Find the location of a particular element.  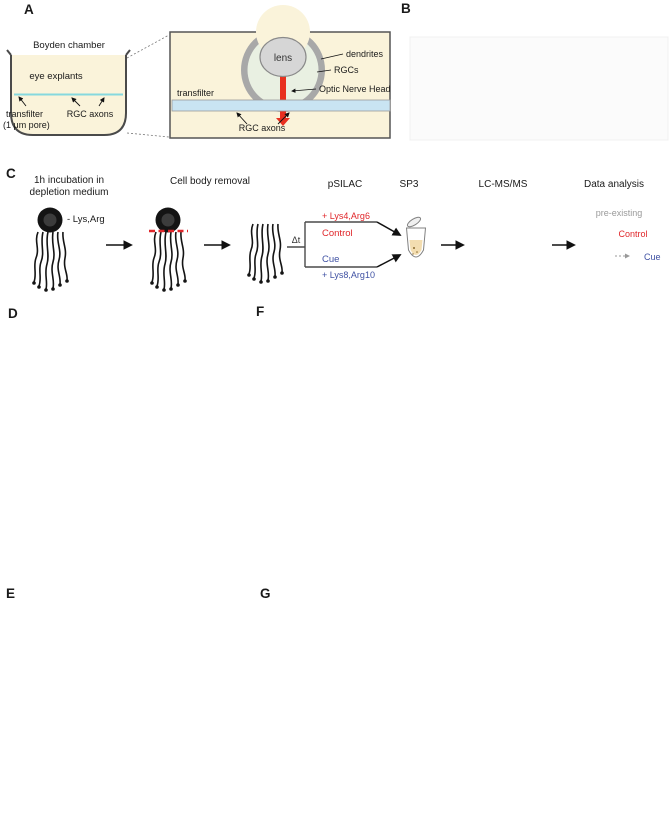

delta-t-label: Δt is located at coordinates (296, 240).